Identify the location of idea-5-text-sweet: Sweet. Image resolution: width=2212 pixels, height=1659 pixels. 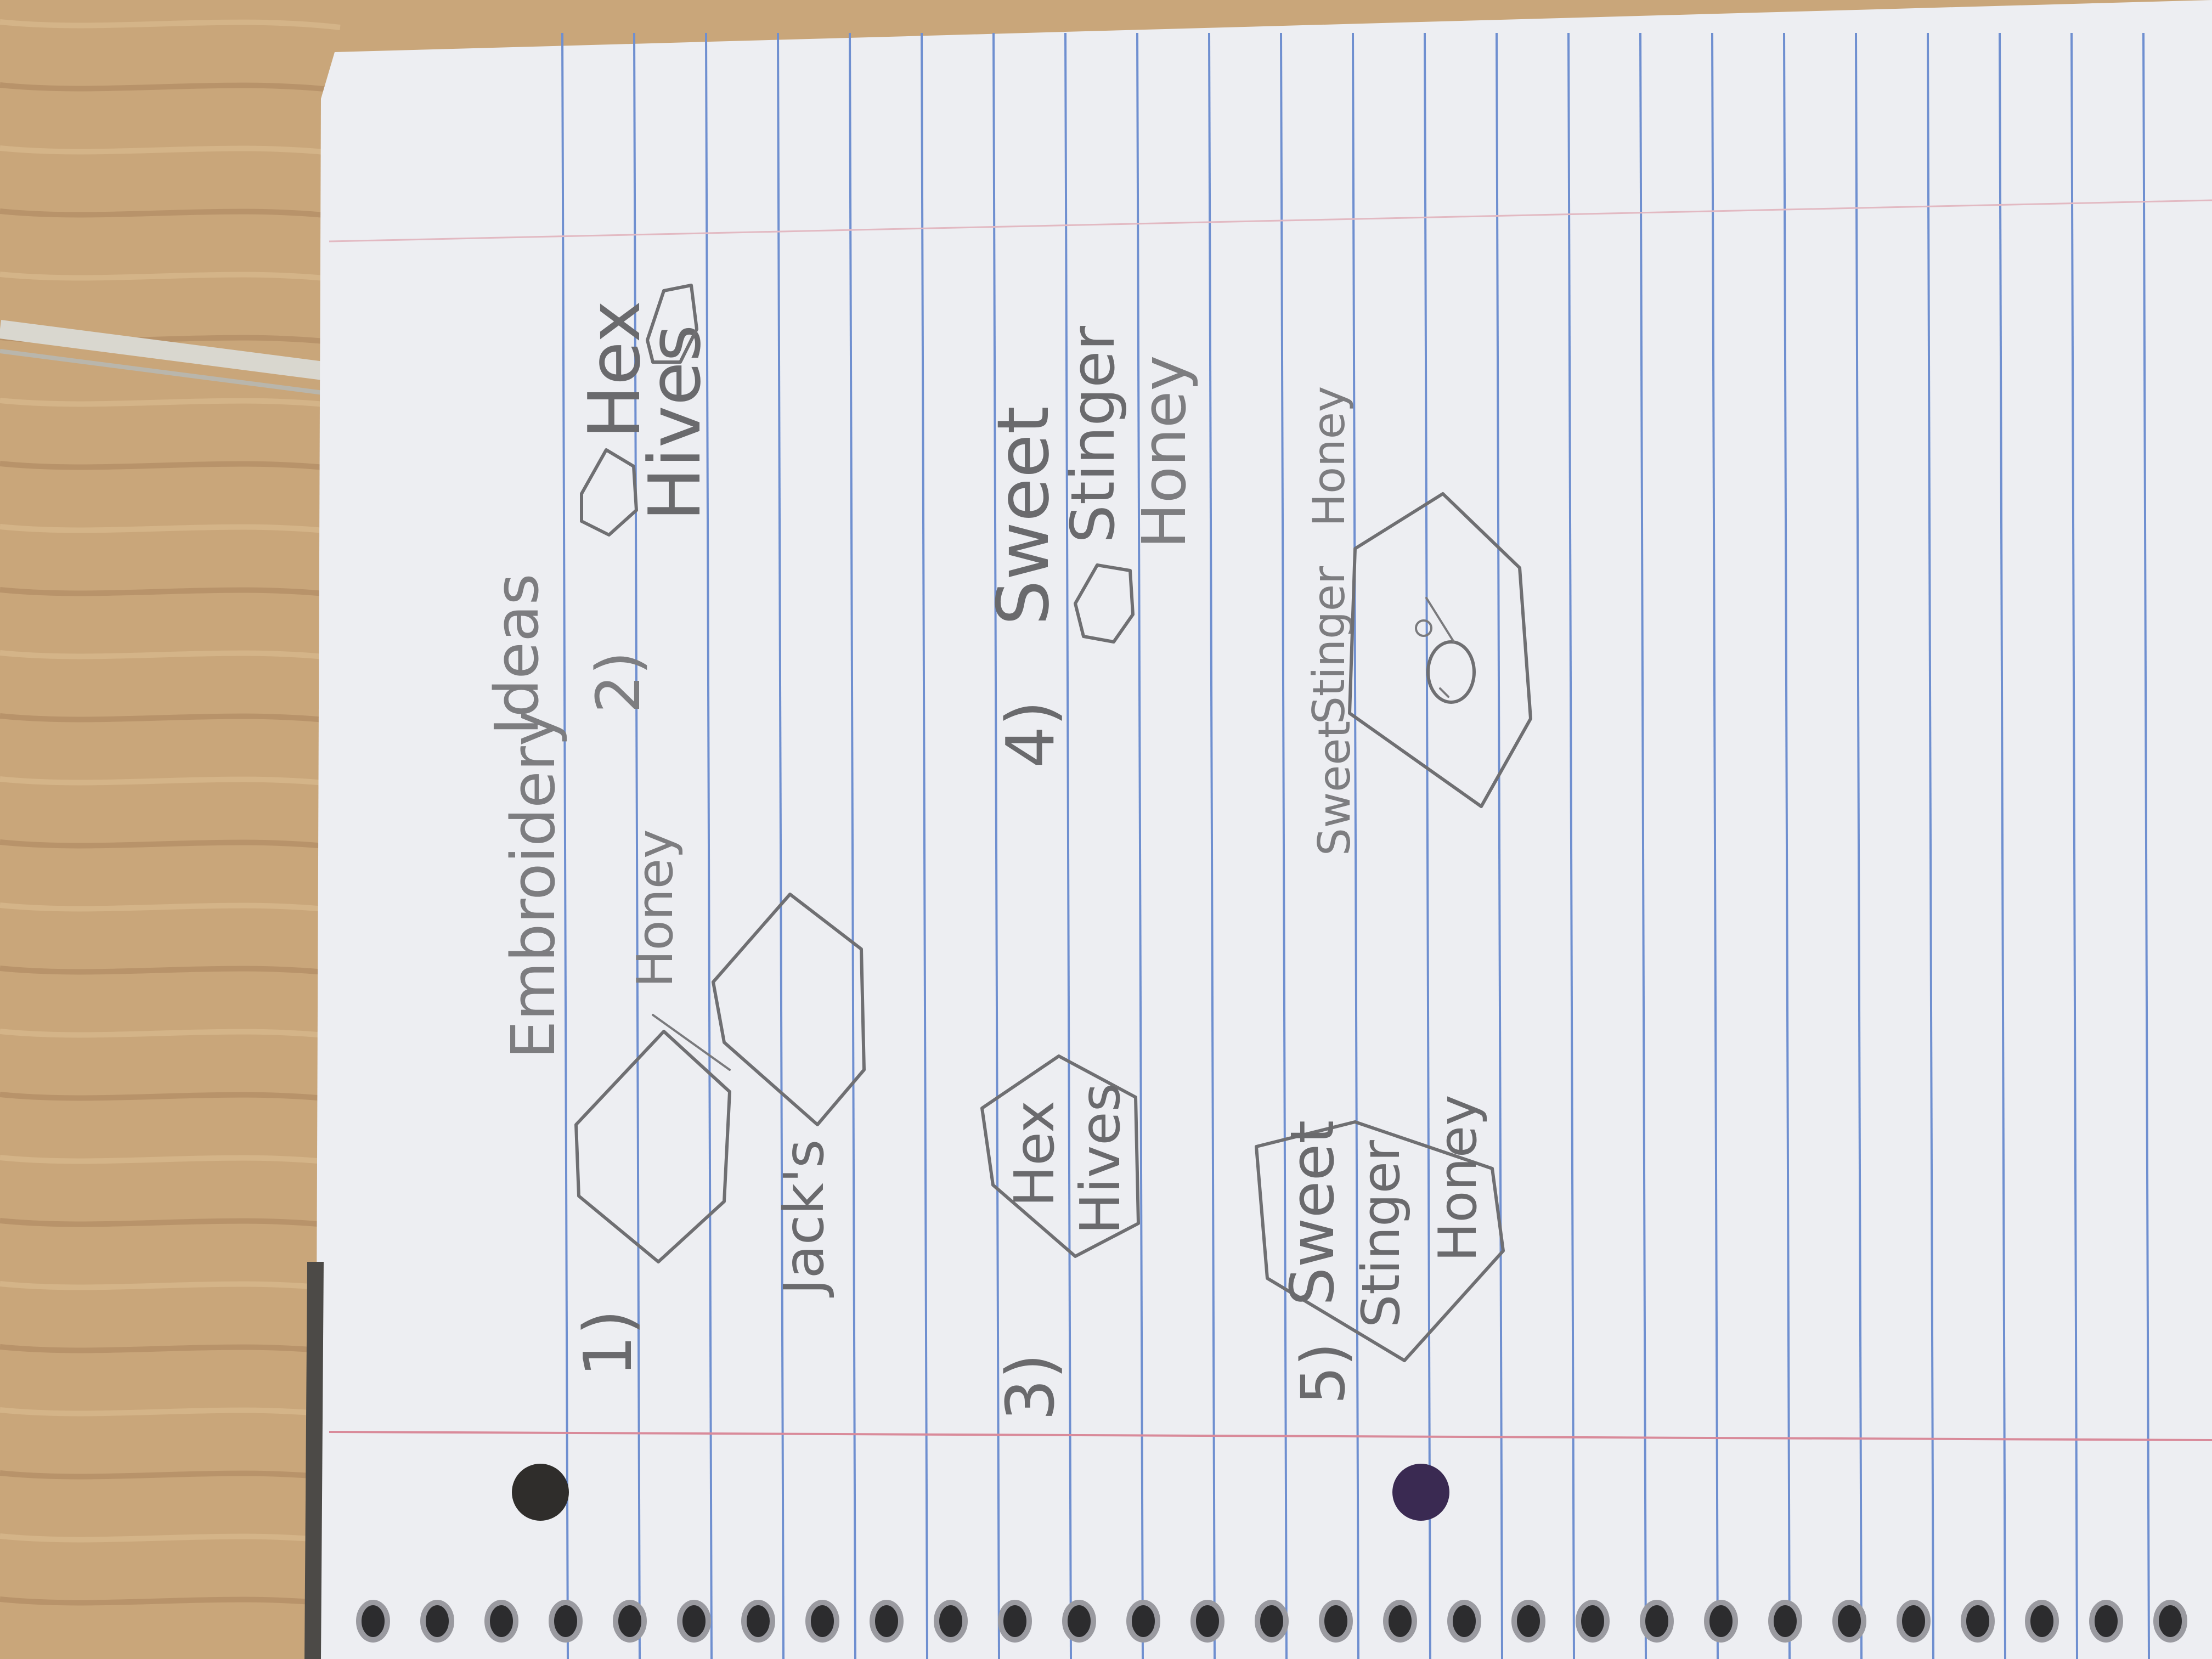
(1312, 1213).